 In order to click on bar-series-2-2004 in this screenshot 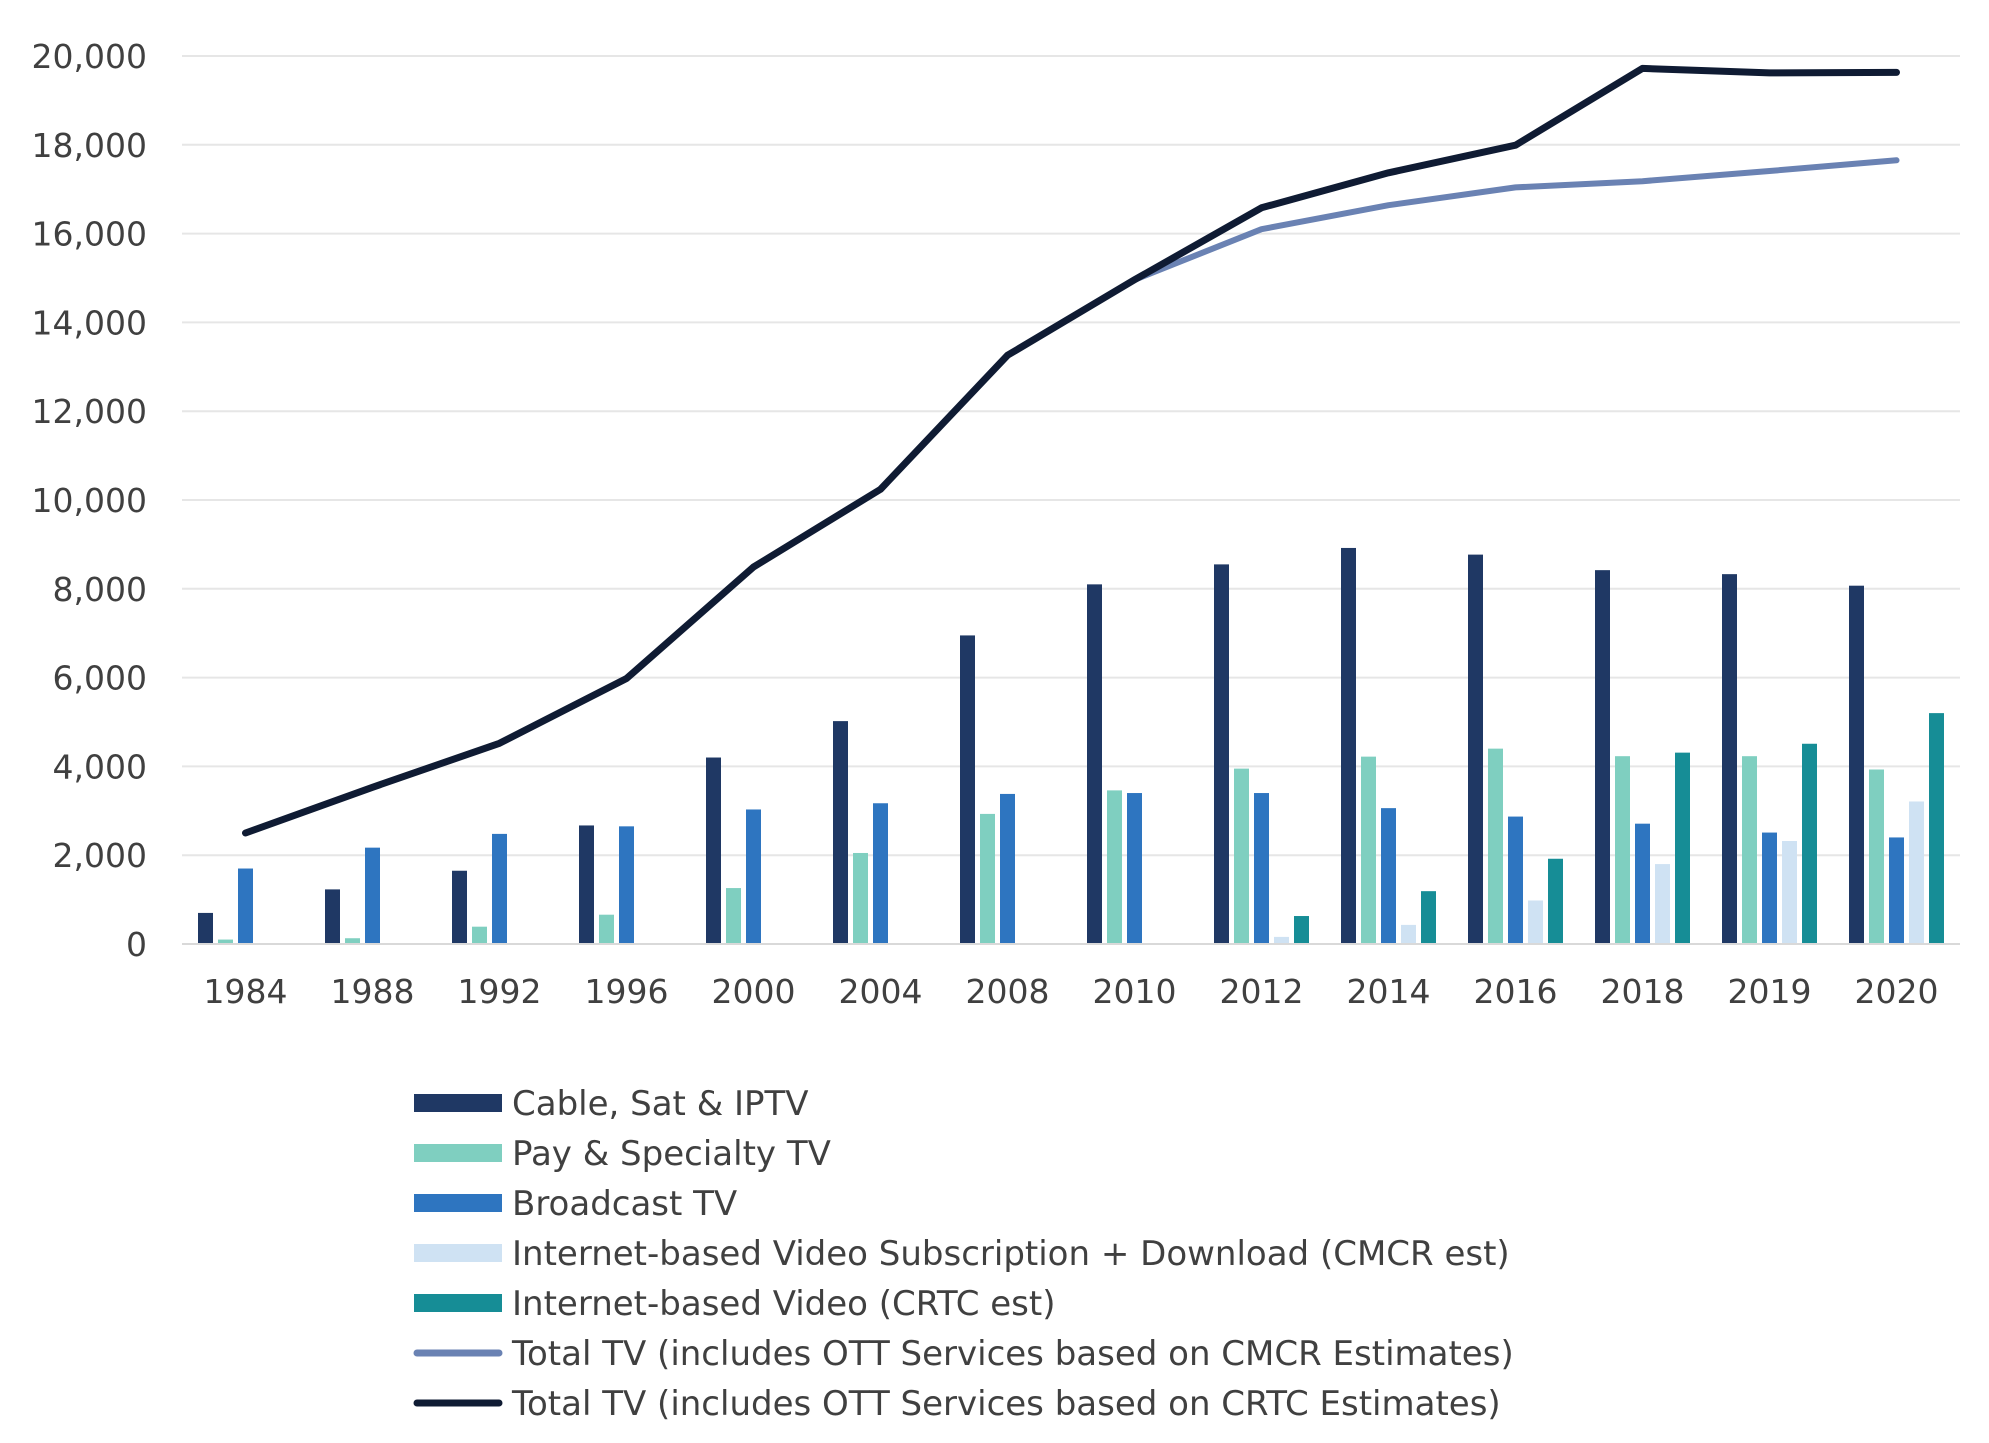, I will do `click(880, 873)`.